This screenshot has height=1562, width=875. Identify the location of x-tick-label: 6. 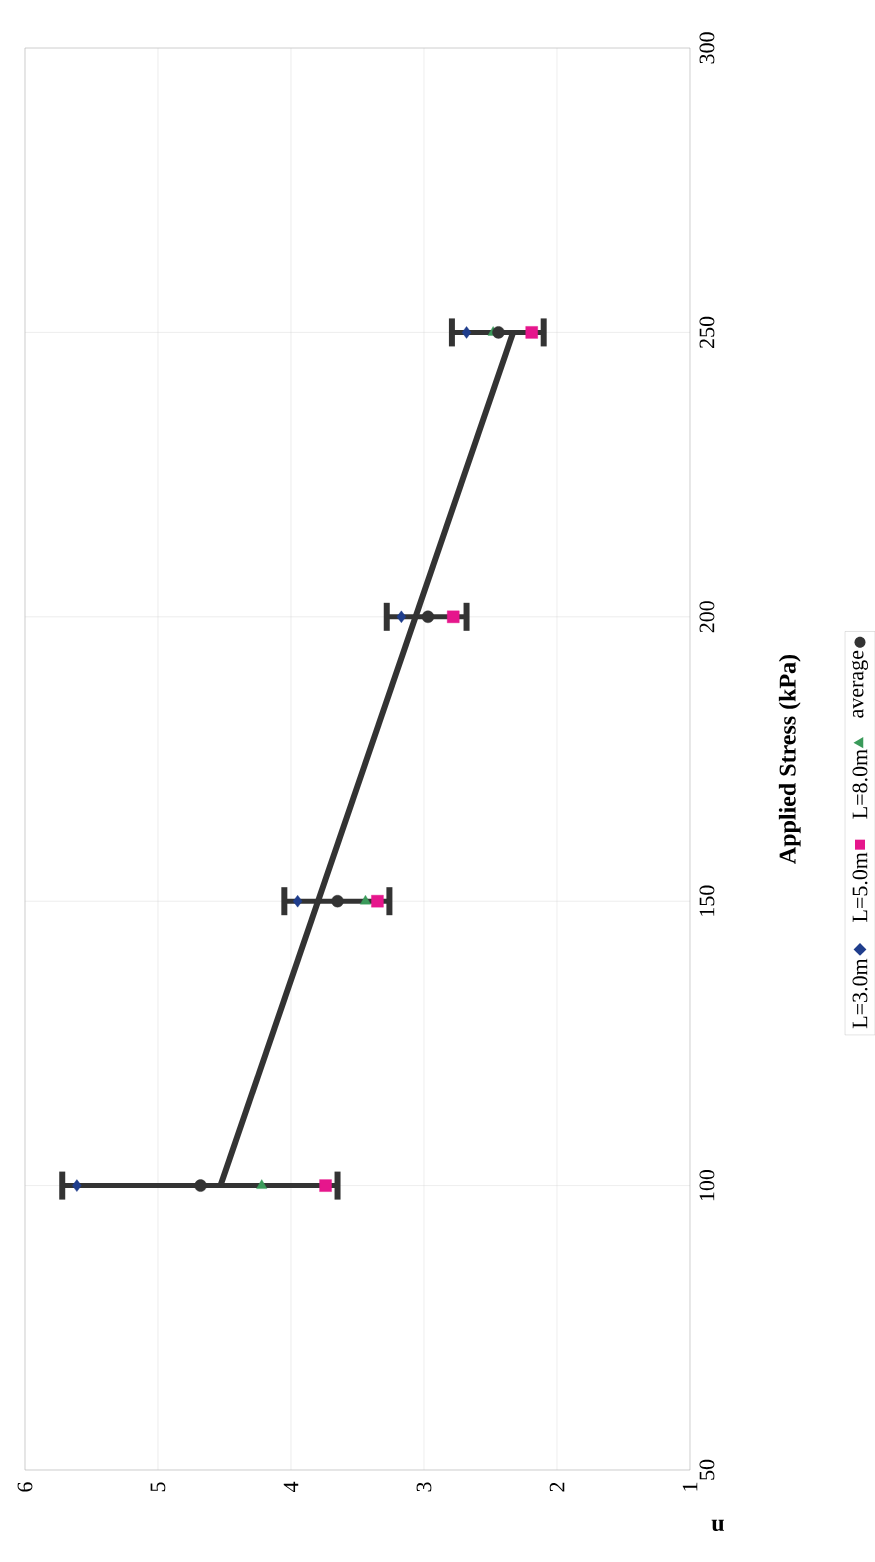
(25, 1487).